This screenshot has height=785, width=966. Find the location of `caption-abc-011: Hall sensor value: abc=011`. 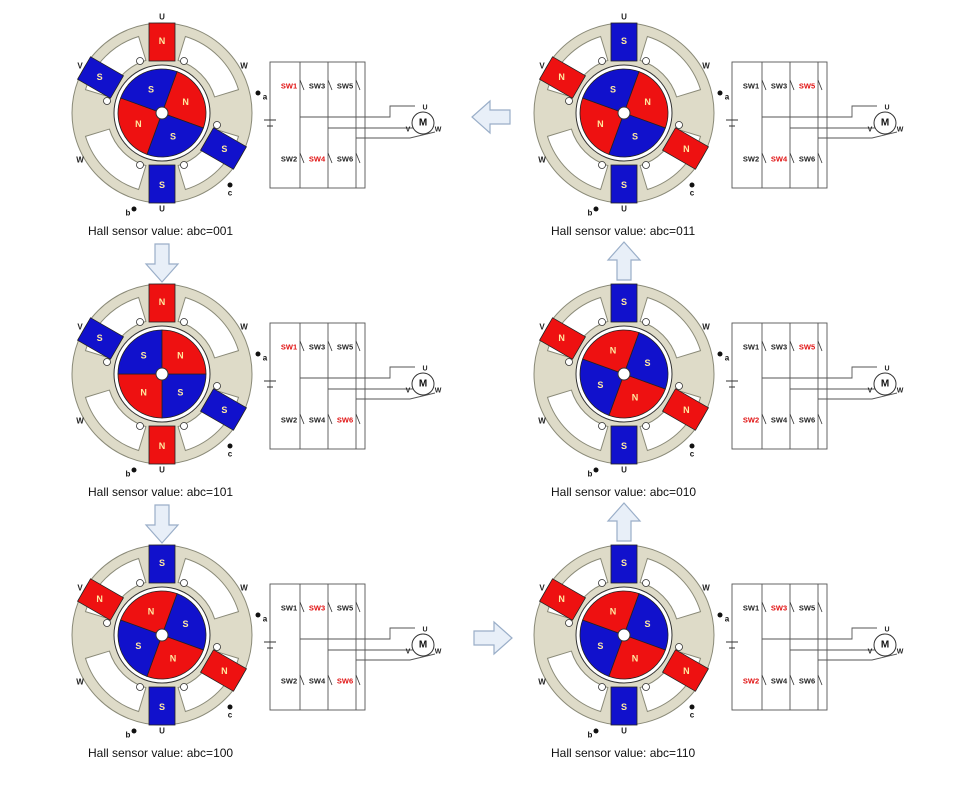

caption-abc-011: Hall sensor value: abc=011 is located at coordinates (623, 231).